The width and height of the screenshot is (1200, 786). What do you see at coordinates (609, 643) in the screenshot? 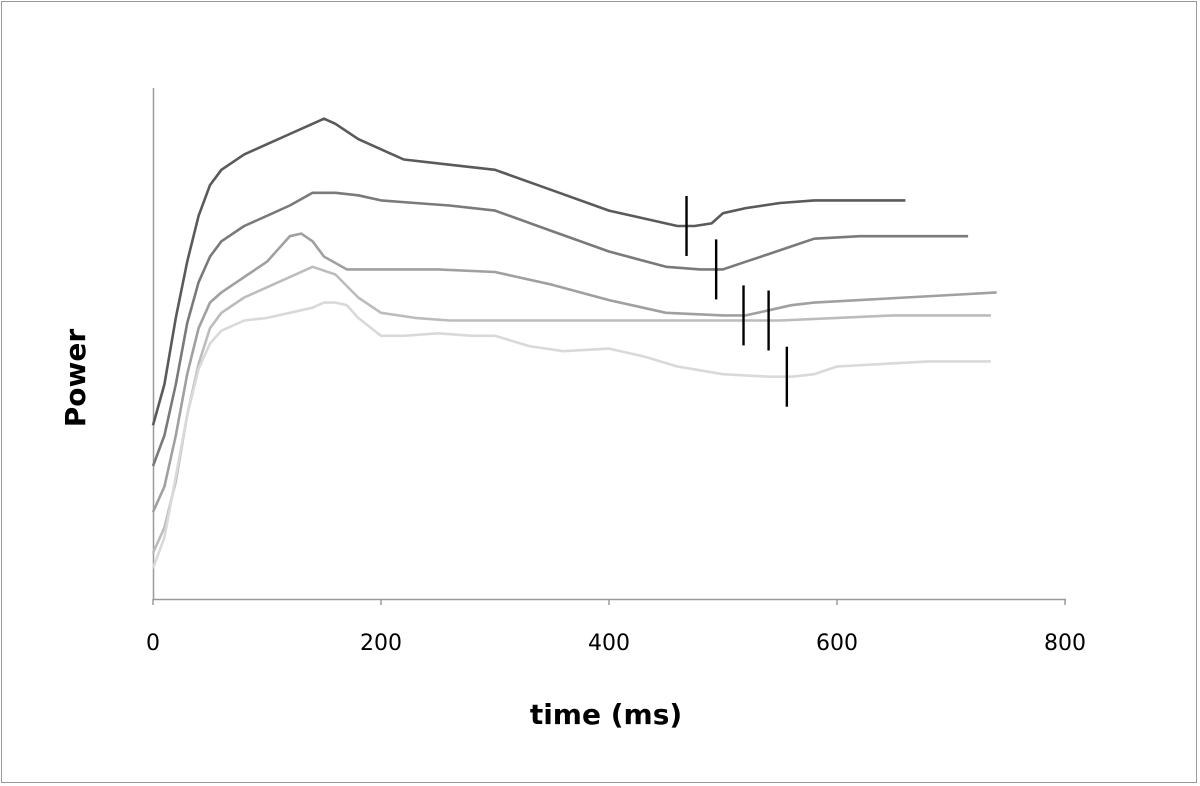
I see `x-tick-label: 400` at bounding box center [609, 643].